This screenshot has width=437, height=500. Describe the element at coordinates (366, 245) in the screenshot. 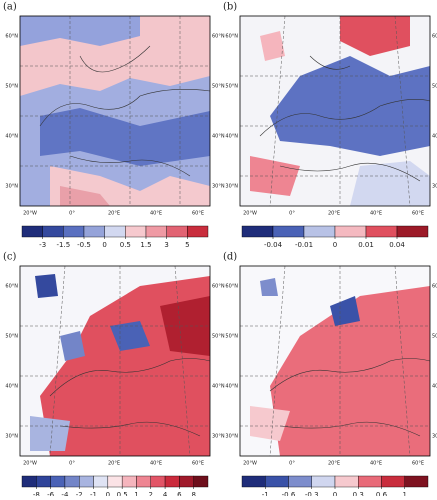

I see `colorbar-label: 0.01` at that location.